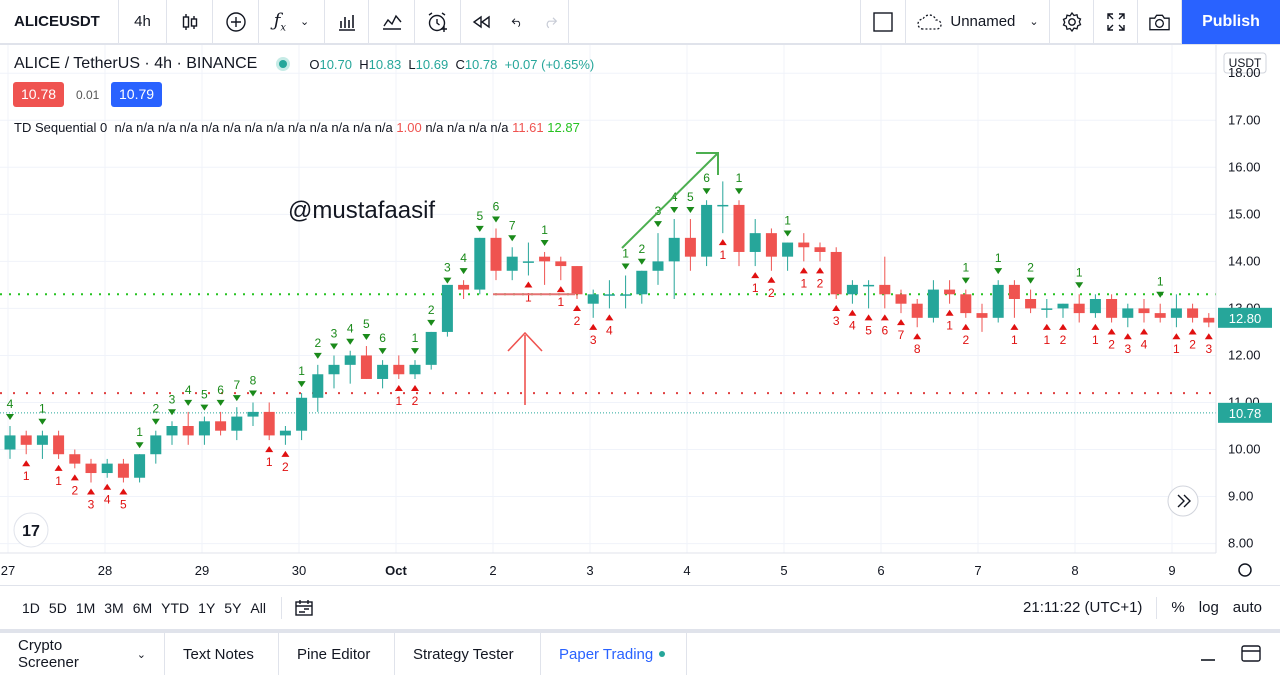  What do you see at coordinates (978, 22) in the screenshot?
I see `layout-name-button: Unnamed ⌄` at bounding box center [978, 22].